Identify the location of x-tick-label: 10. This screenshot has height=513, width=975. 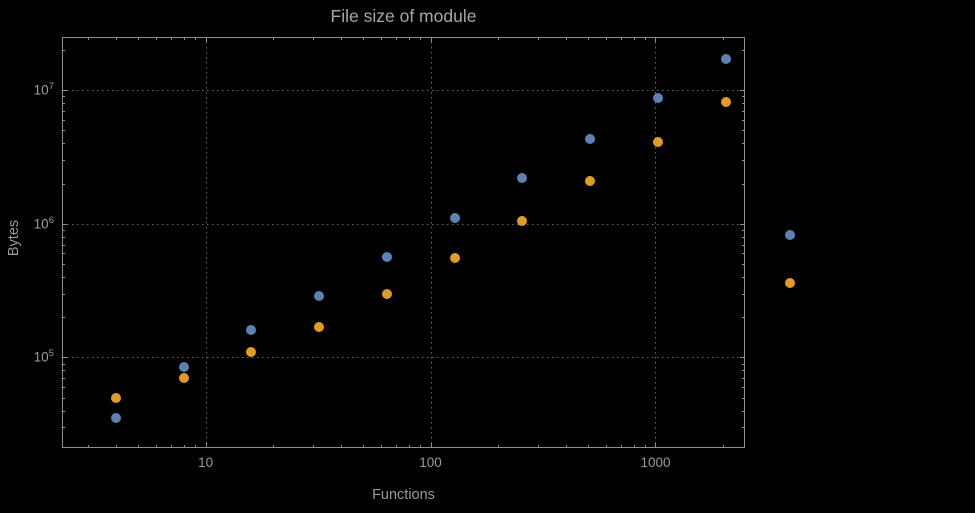
(206, 462).